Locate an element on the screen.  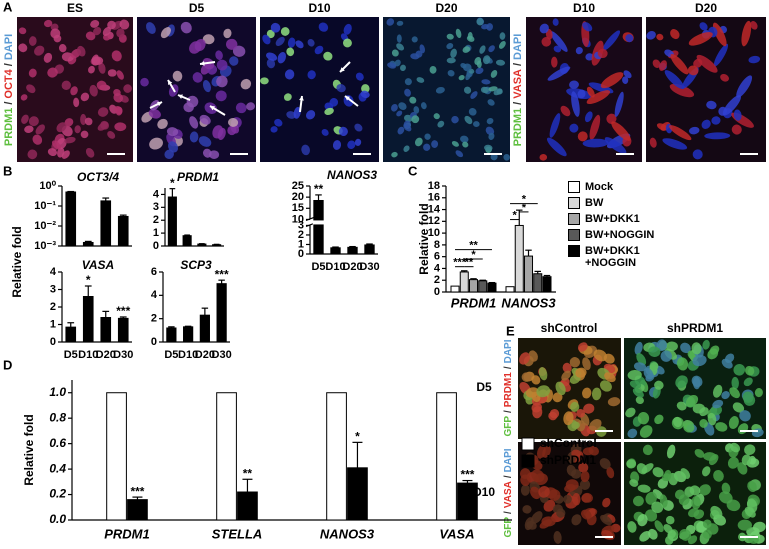
x-tick-label: D30 is located at coordinates (123, 355).